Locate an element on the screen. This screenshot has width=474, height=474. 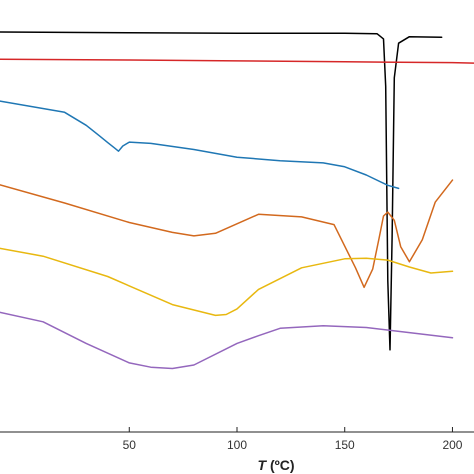
x-tick-label-200: 200 is located at coordinates (452, 445).